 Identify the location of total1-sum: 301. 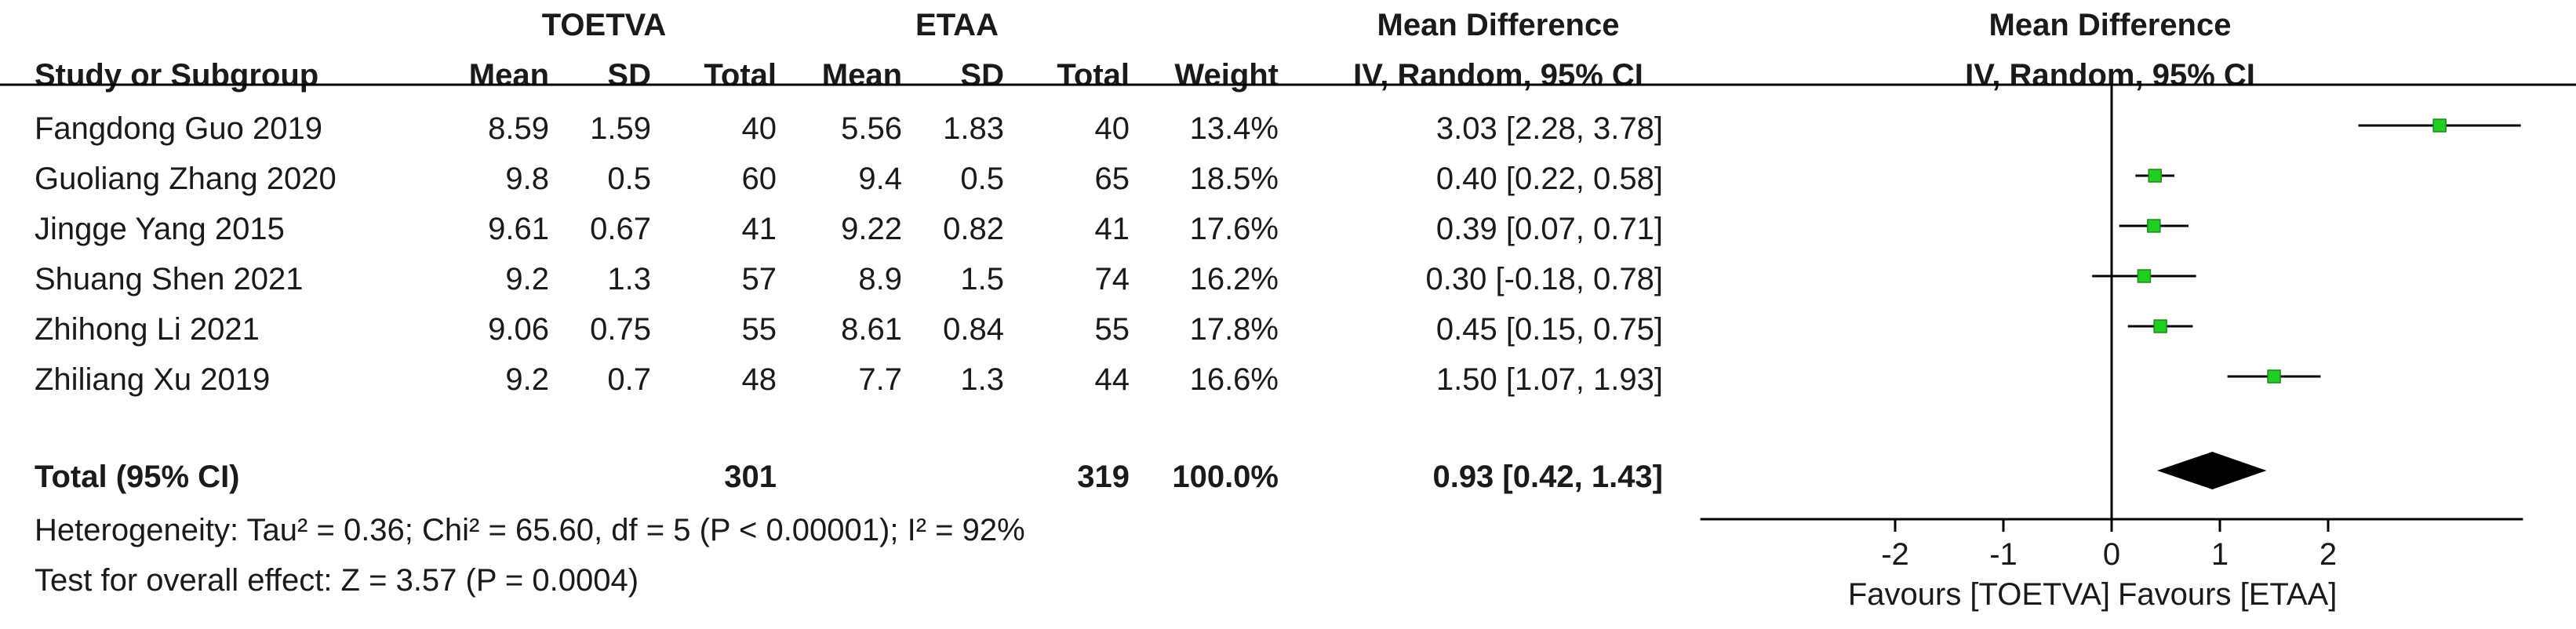
(750, 477).